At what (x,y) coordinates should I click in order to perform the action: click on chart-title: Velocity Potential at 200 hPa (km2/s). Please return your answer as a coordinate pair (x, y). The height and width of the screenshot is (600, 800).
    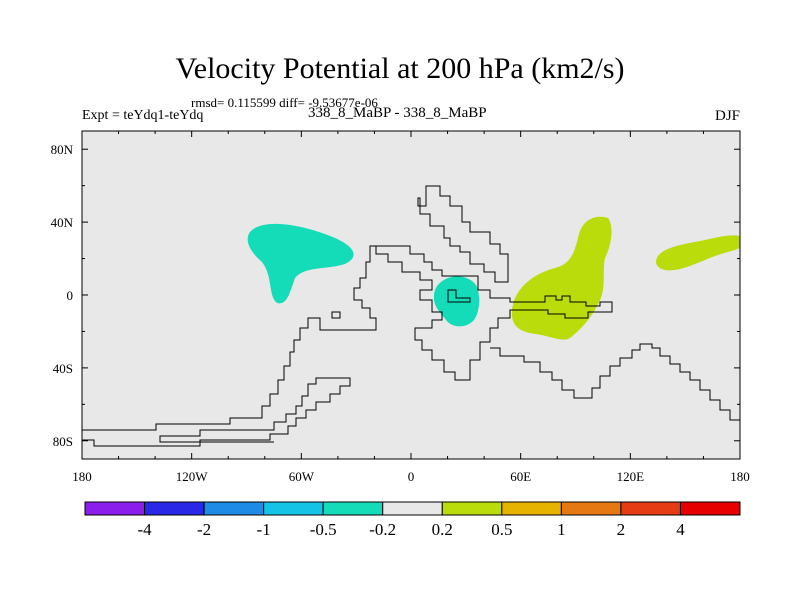
    Looking at the image, I should click on (400, 68).